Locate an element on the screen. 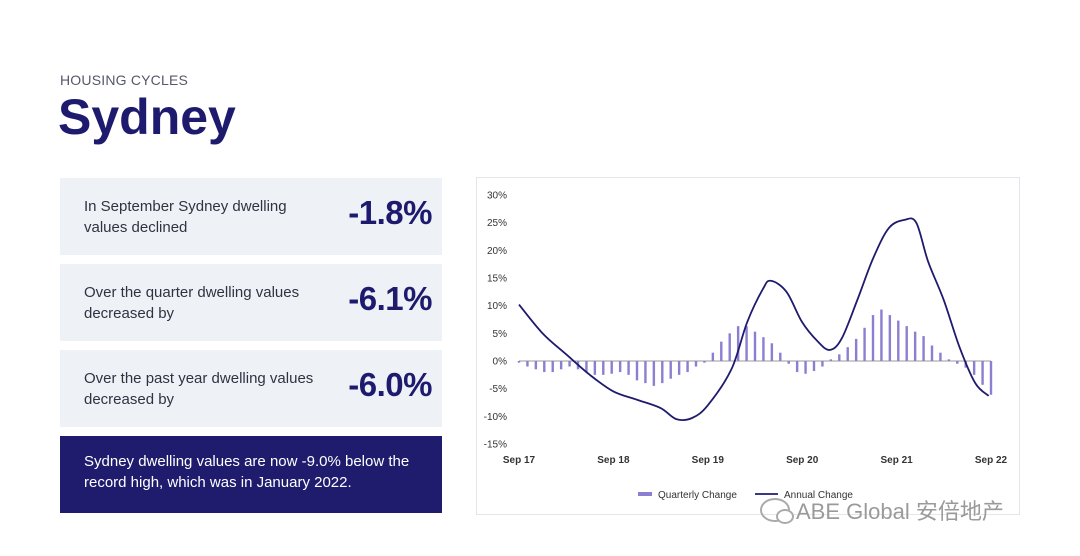  legend-label-quarterly: Quarterly Change is located at coordinates (697, 495).